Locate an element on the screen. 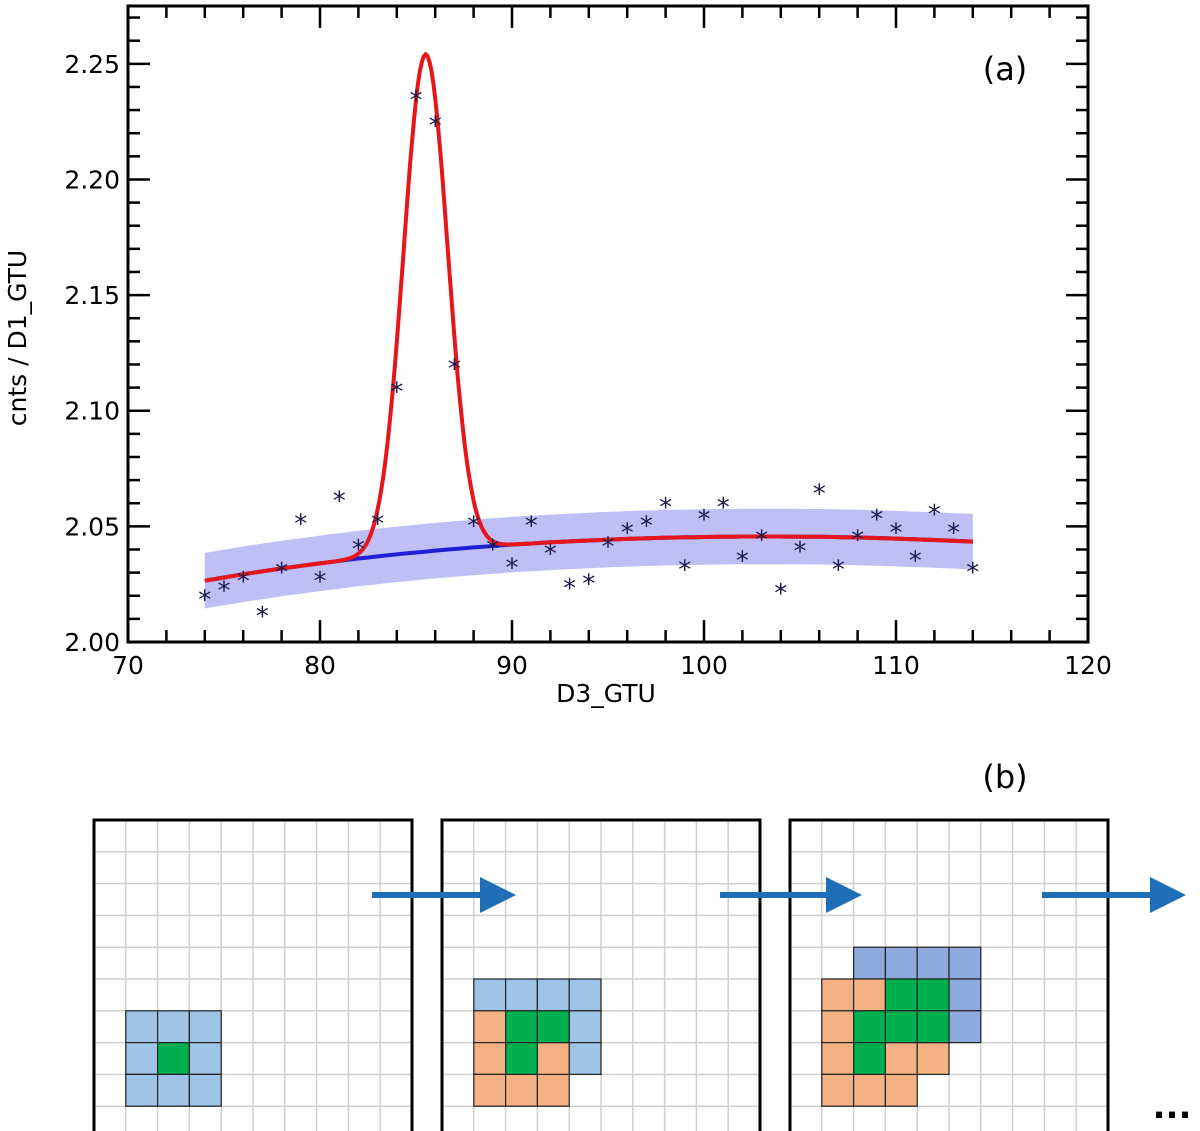 The width and height of the screenshot is (1200, 1131). y-tick-label: 2.05 is located at coordinates (92, 526).